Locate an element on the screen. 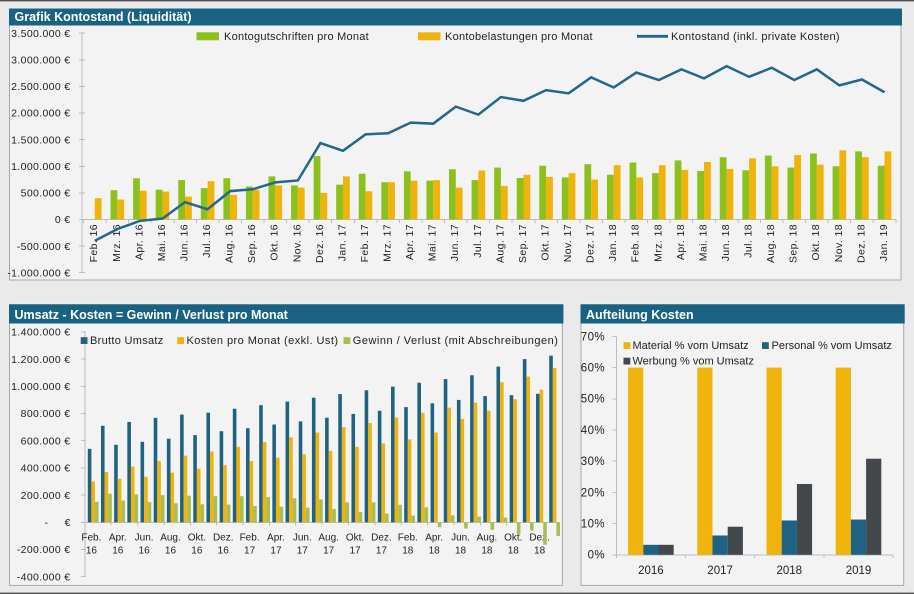  svg-text: 50% is located at coordinates (593, 400).